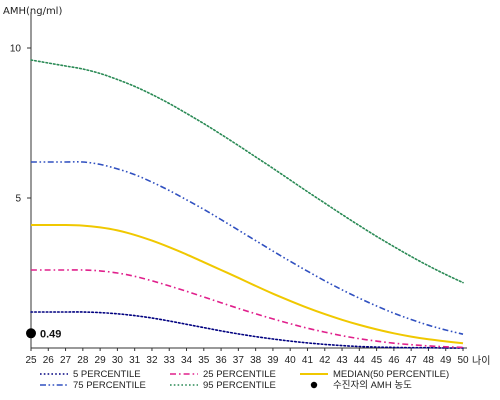  Describe the element at coordinates (187, 360) in the screenshot. I see `x-tick-label: 34` at that location.